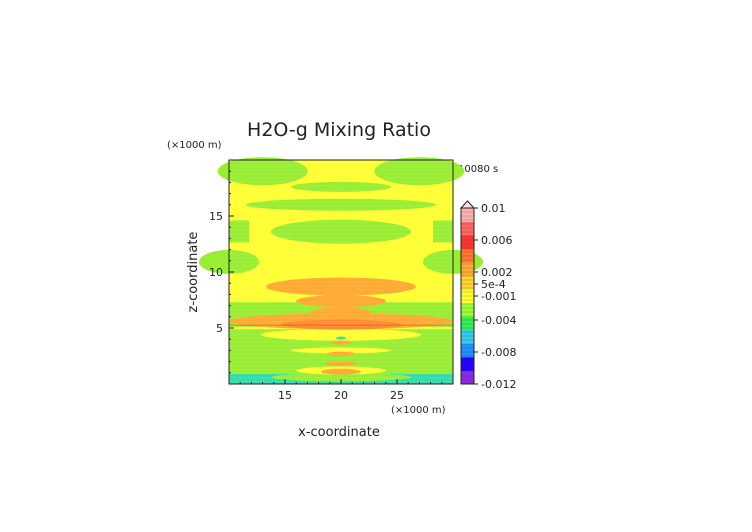 This screenshot has width=752, height=532. What do you see at coordinates (397, 395) in the screenshot?
I see `x-tick-label: 25` at bounding box center [397, 395].